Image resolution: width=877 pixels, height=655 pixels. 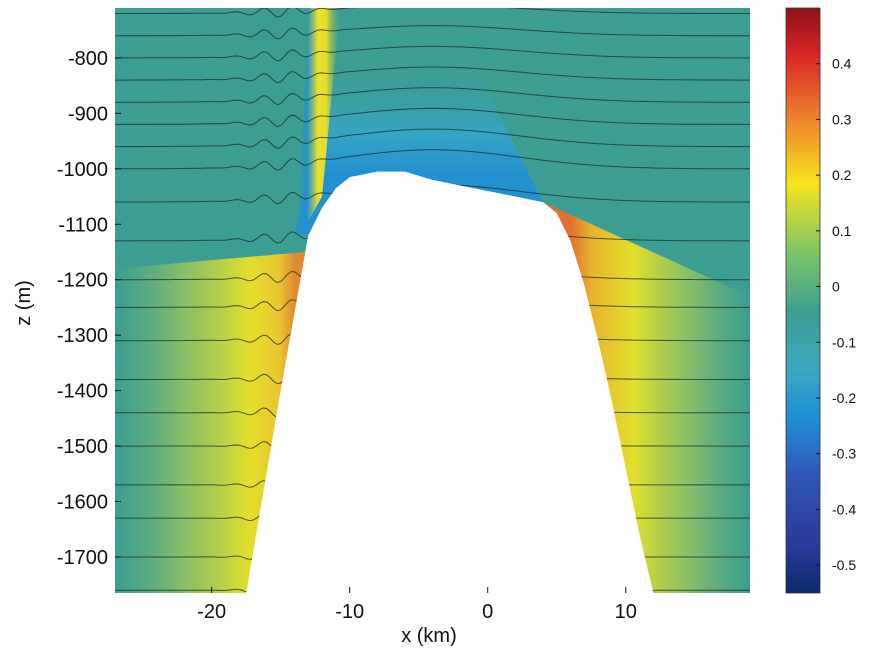 What do you see at coordinates (429, 636) in the screenshot?
I see `x-axis-label: x (km)` at bounding box center [429, 636].